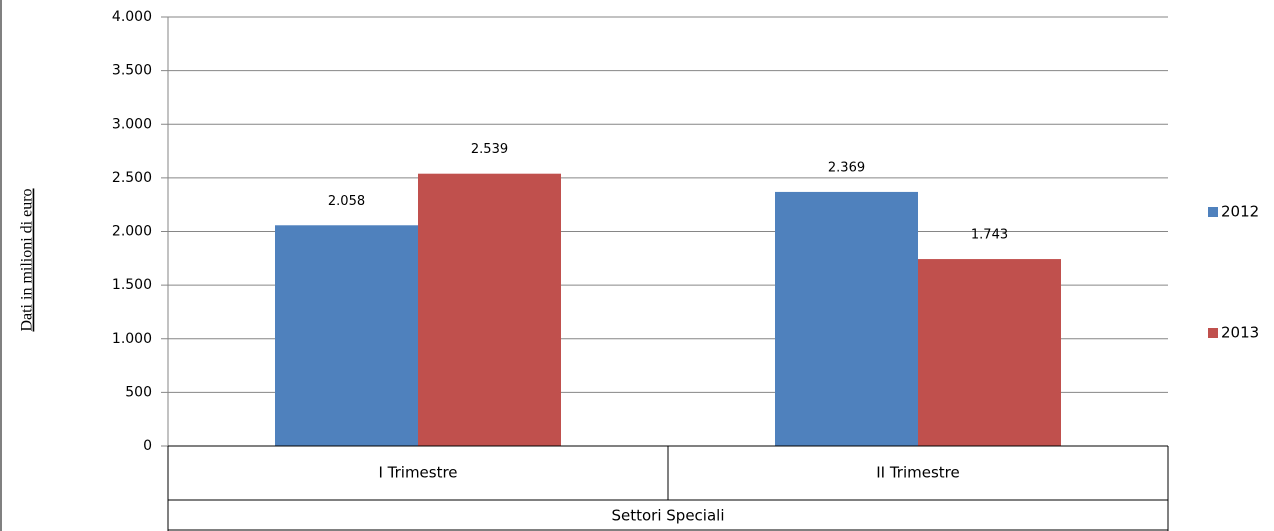 This screenshot has height=531, width=1274. I want to click on legend-label: 2013, so click(1240, 333).